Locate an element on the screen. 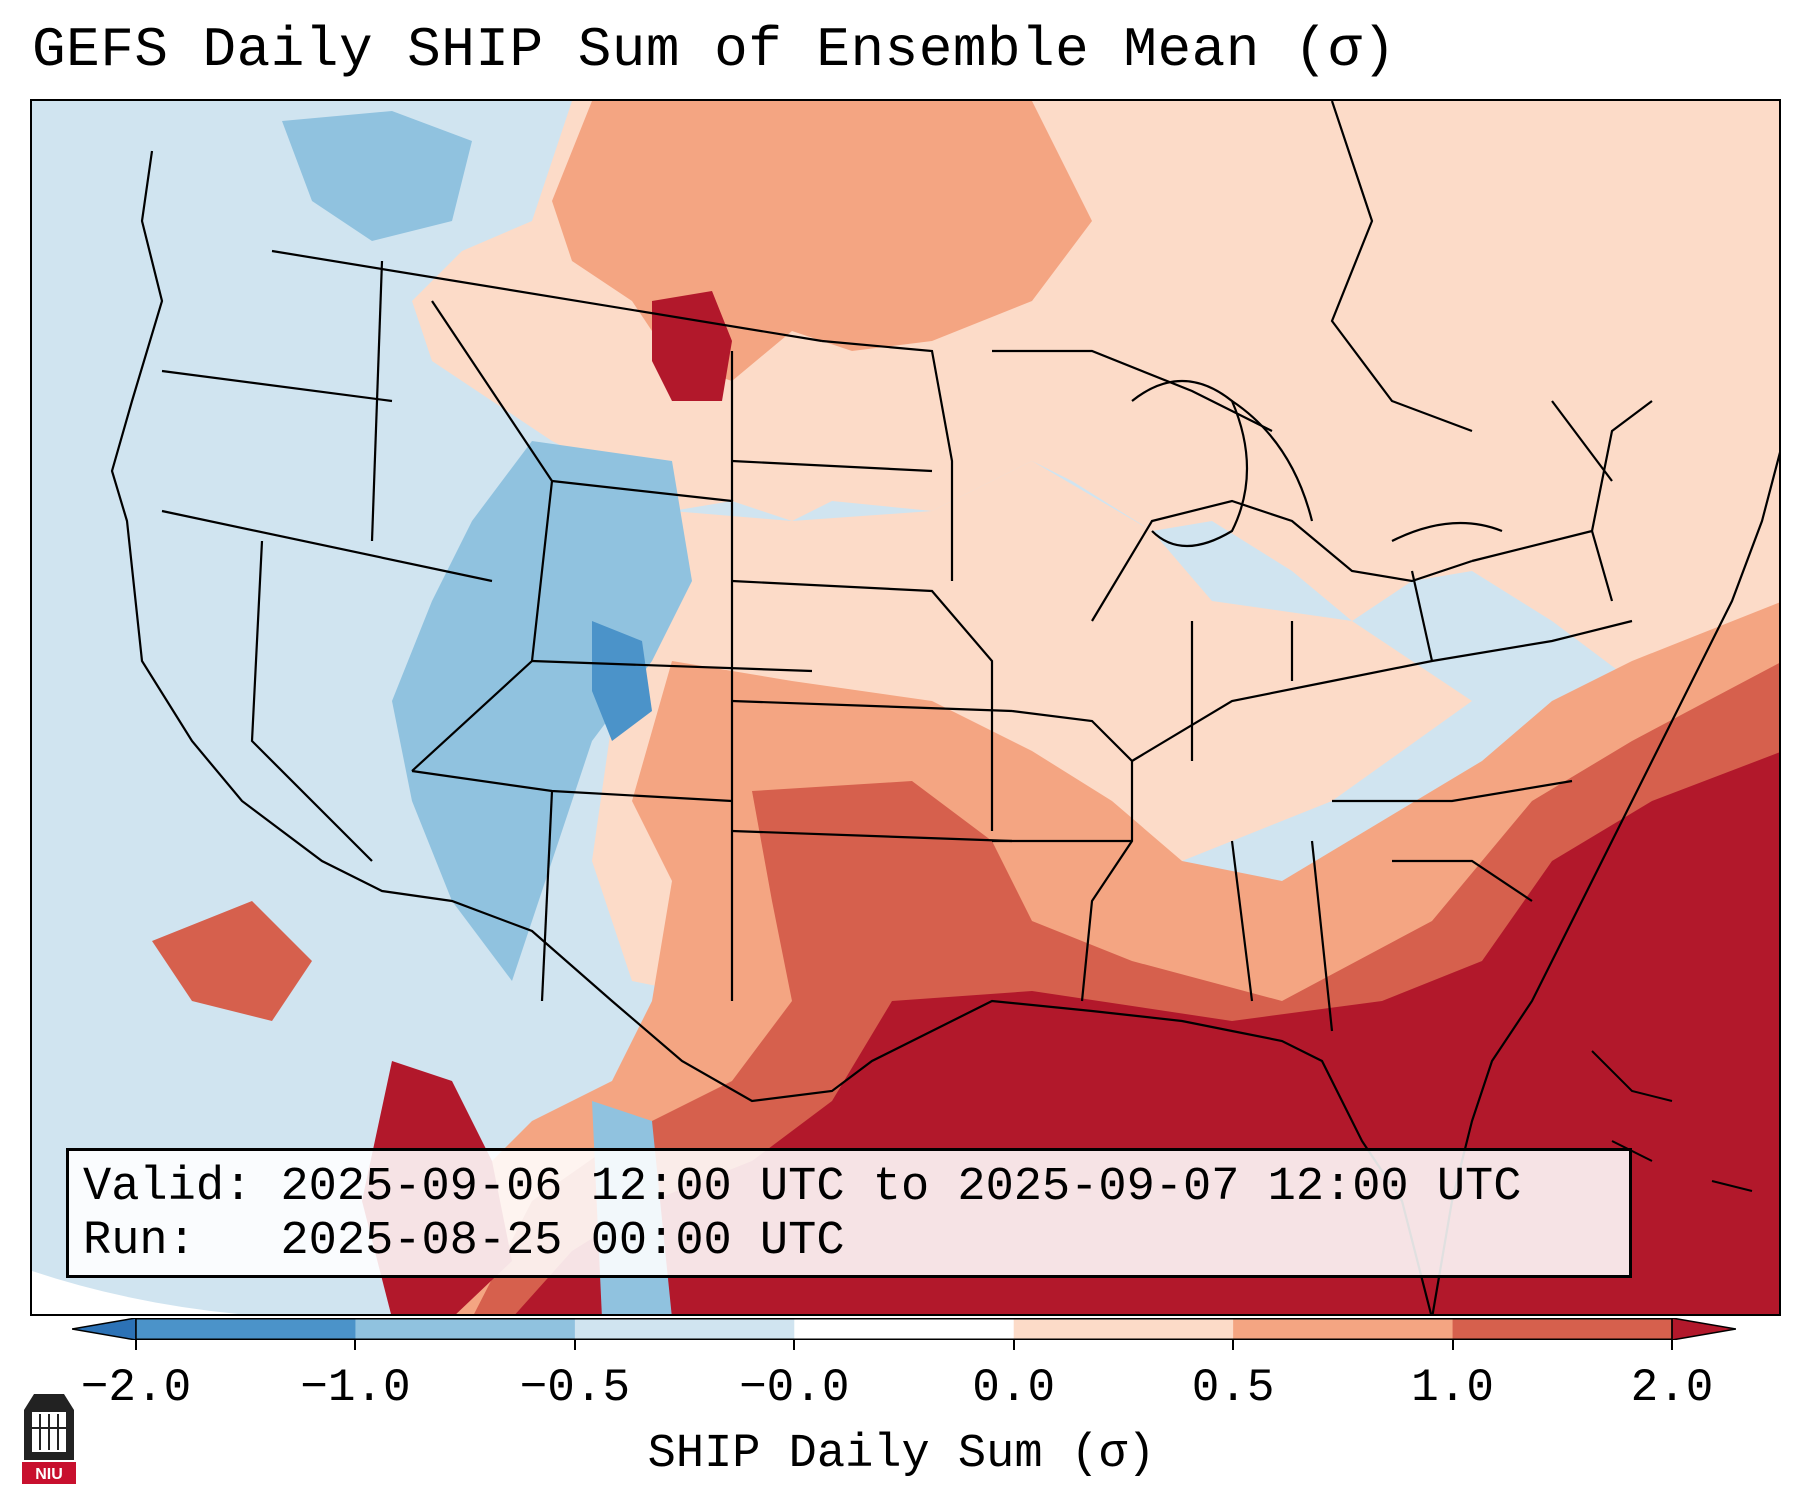 Image resolution: width=1803 pixels, height=1506 pixels. colorbar-tick-label: 0.0 is located at coordinates (1014, 1388).